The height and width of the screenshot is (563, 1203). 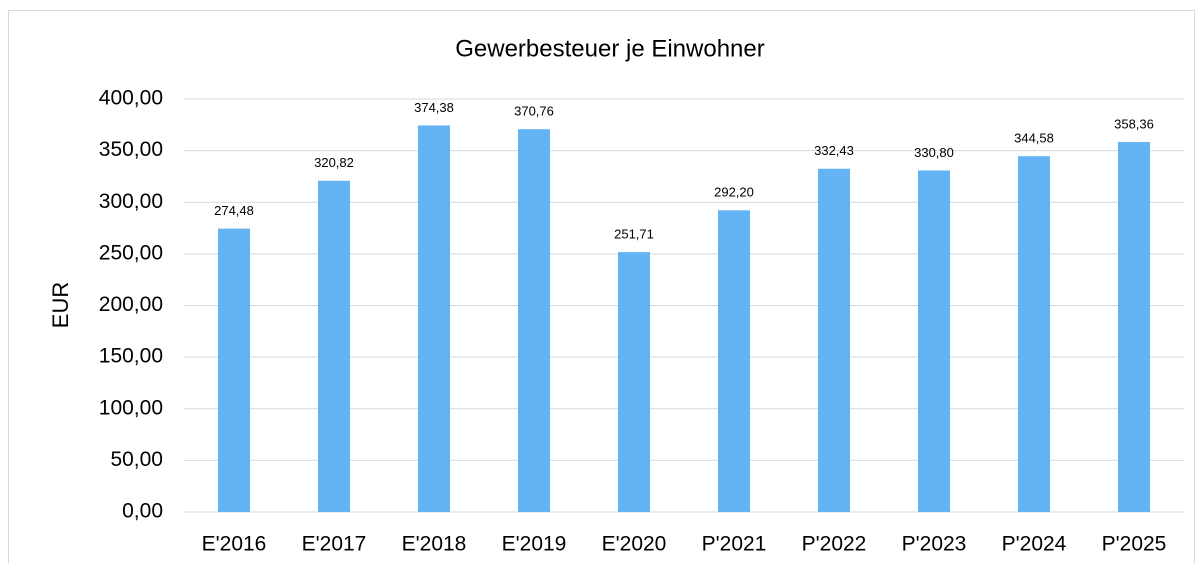 I want to click on y-tick-label: 300,00, so click(x=131, y=201).